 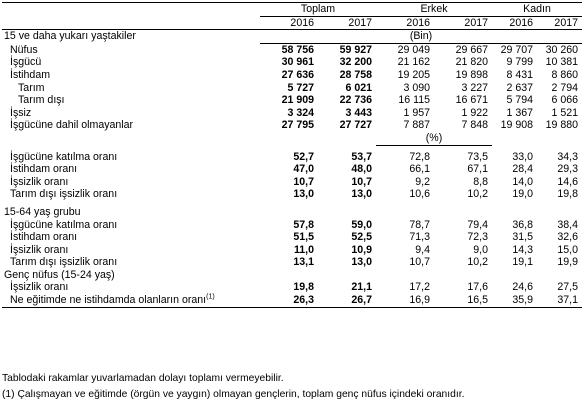 I want to click on group-header-kadin: Kadın, so click(x=537, y=9).